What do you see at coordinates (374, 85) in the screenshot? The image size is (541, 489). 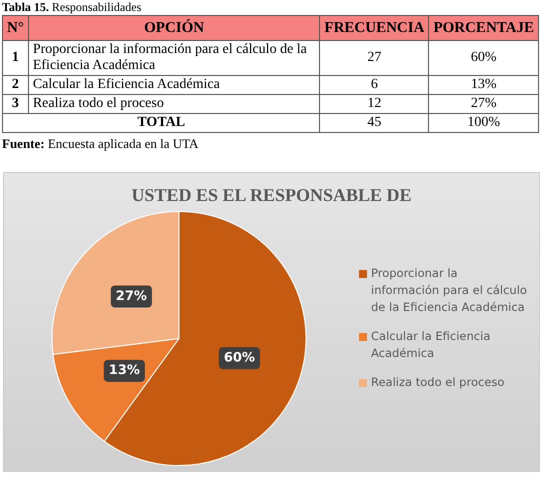 I see `data-label: 6` at bounding box center [374, 85].